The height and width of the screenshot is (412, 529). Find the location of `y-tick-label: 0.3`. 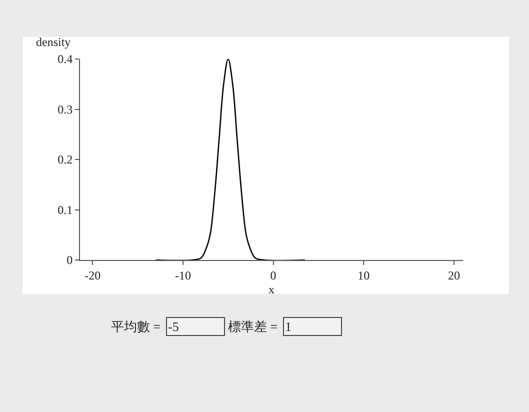

y-tick-label: 0.3 is located at coordinates (65, 109).